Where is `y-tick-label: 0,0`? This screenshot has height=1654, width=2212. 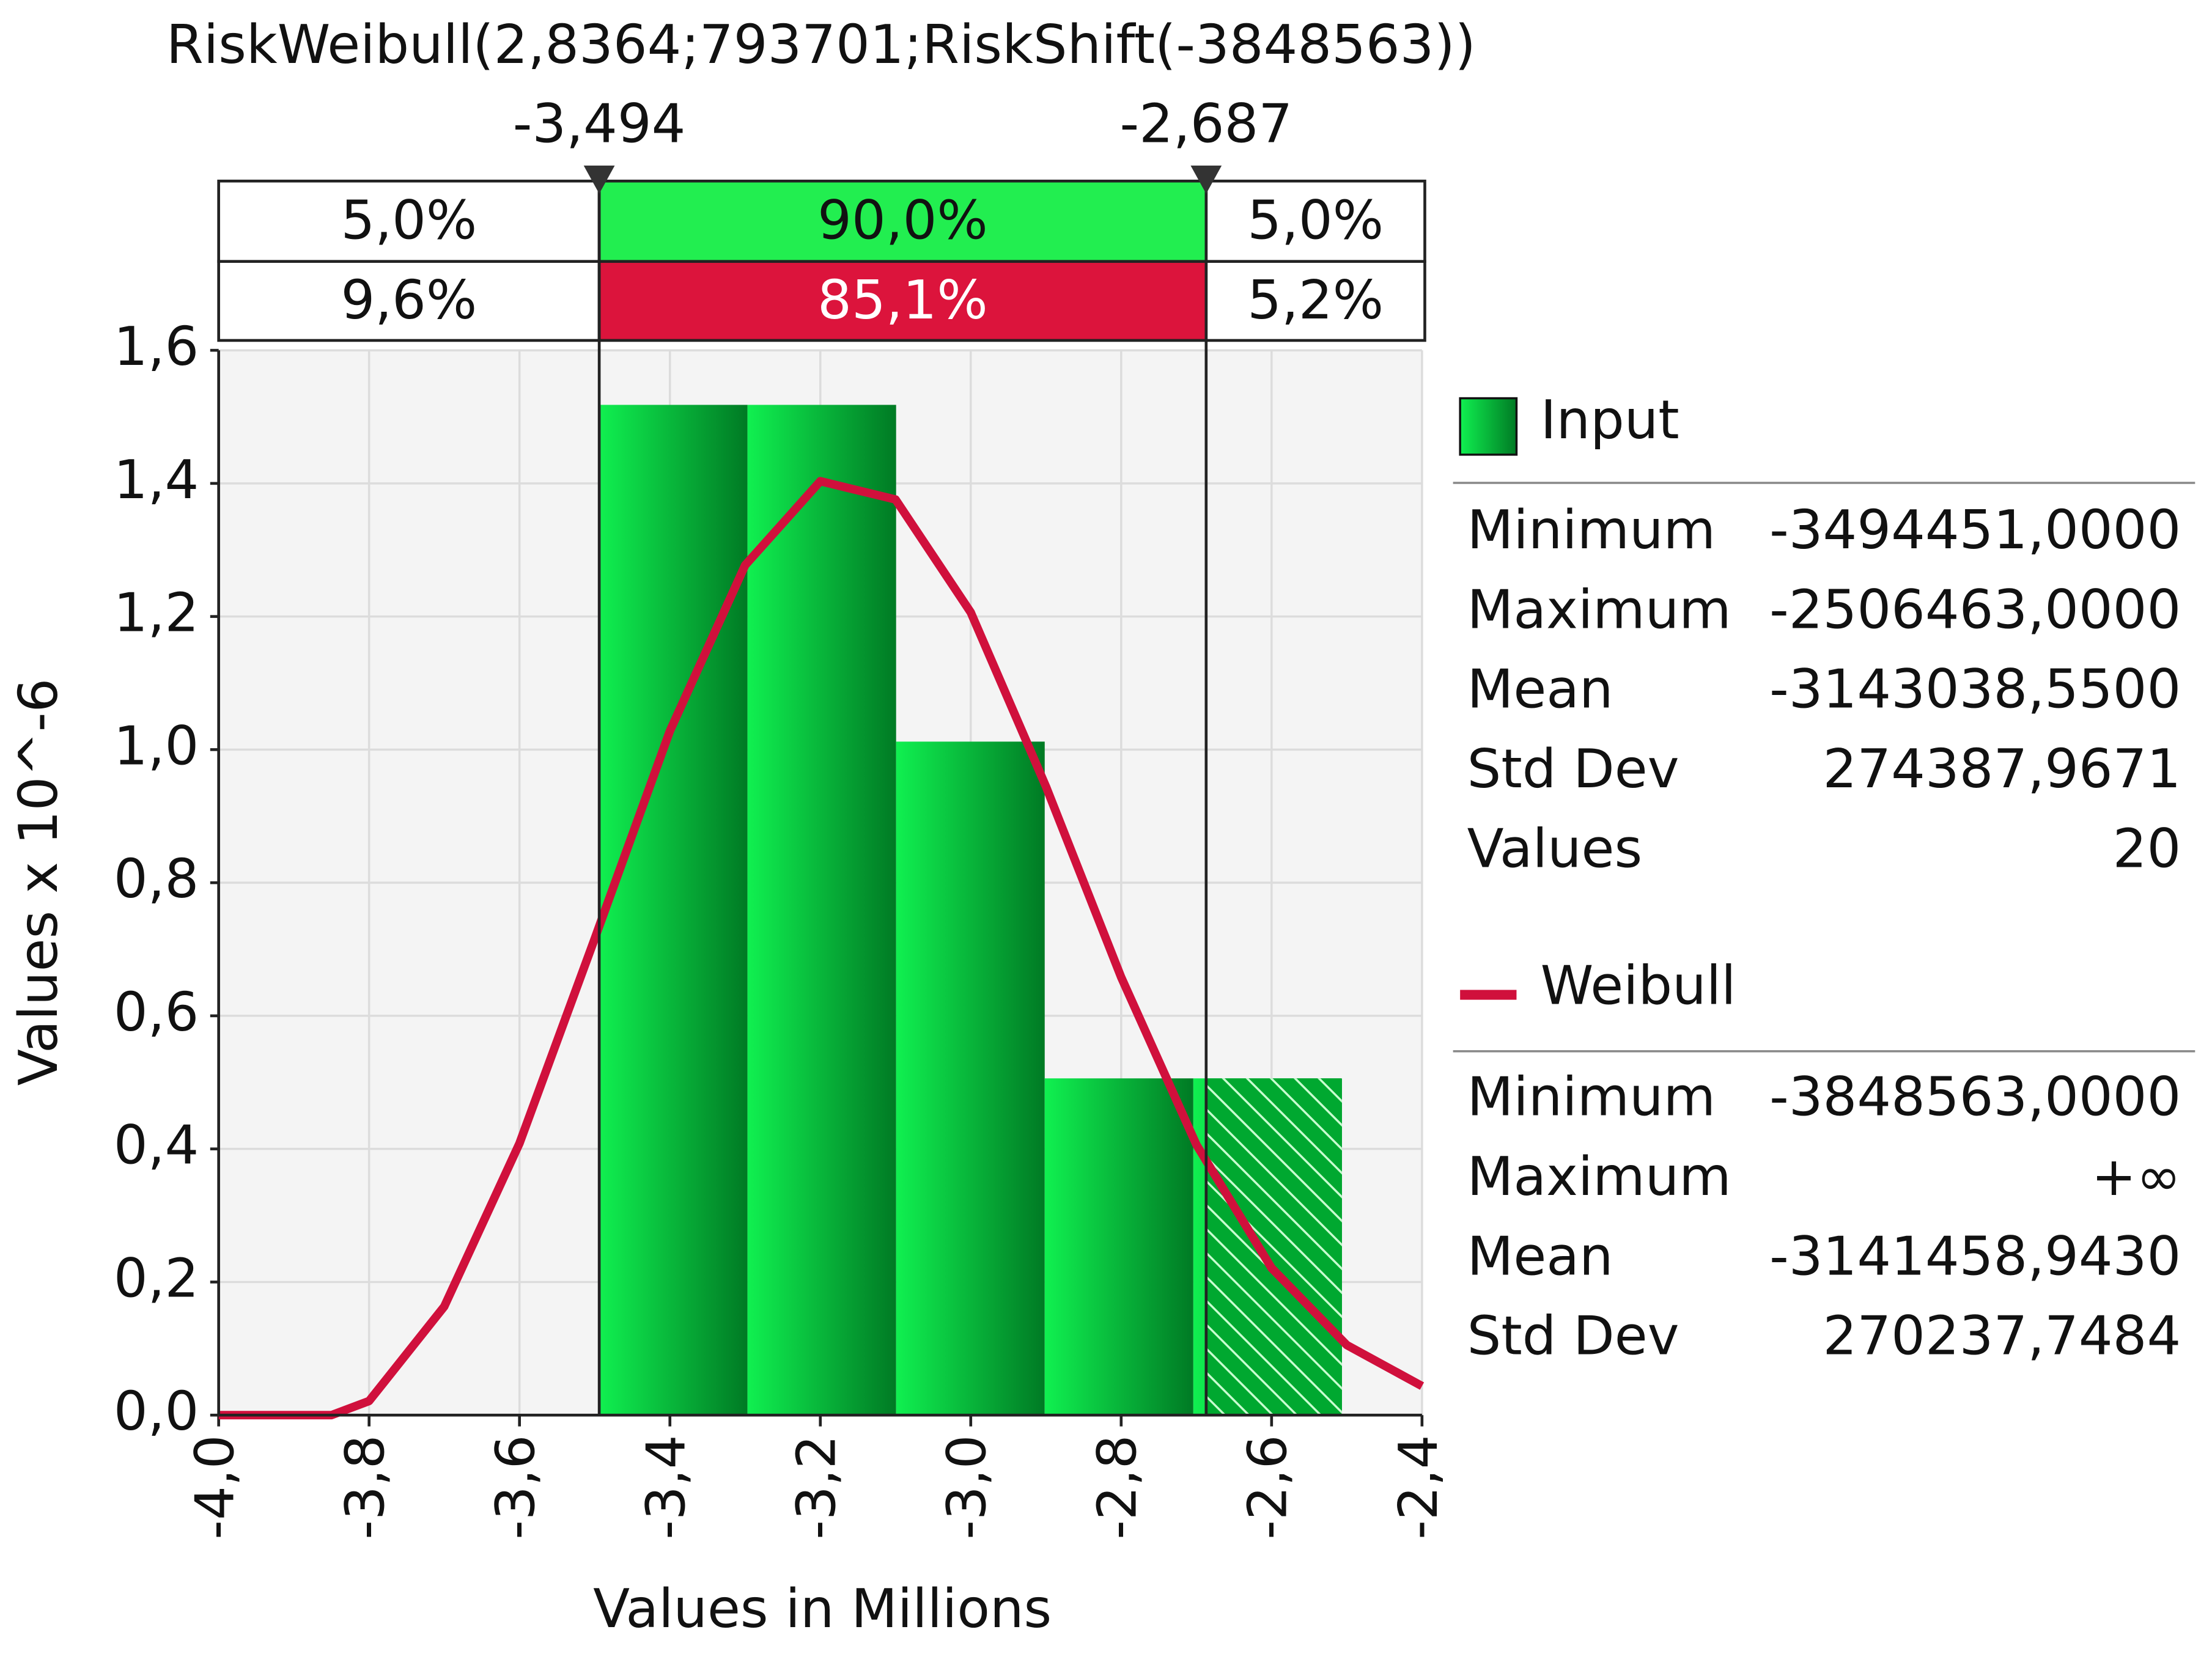 y-tick-label: 0,0 is located at coordinates (156, 1411).